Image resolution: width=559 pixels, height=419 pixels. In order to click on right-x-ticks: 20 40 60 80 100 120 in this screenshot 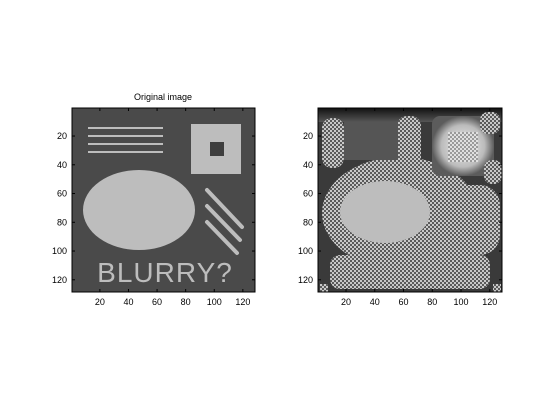, I will do `click(419, 207)`.